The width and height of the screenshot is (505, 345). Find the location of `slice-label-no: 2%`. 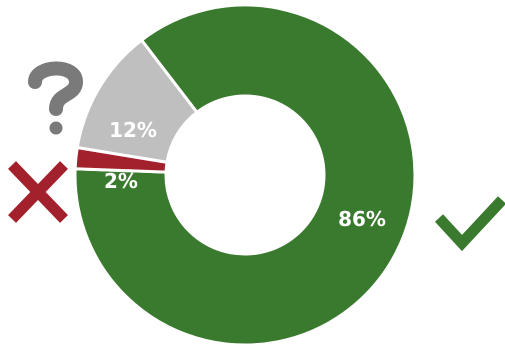

slice-label-no: 2% is located at coordinates (121, 181).